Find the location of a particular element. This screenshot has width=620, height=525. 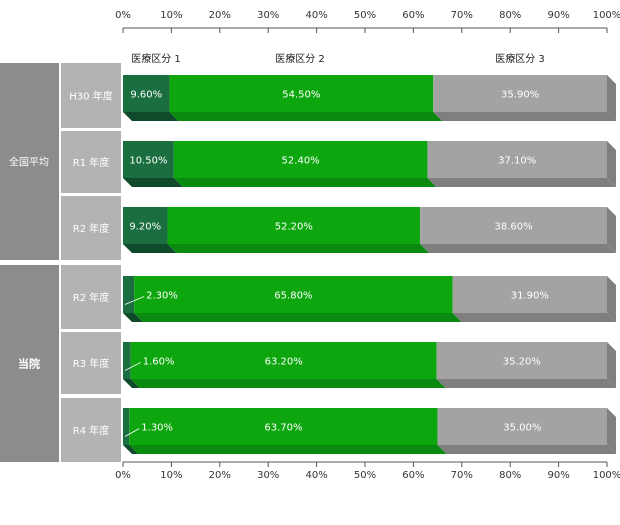

data-label-series-3: 31.90% is located at coordinates (530, 296).